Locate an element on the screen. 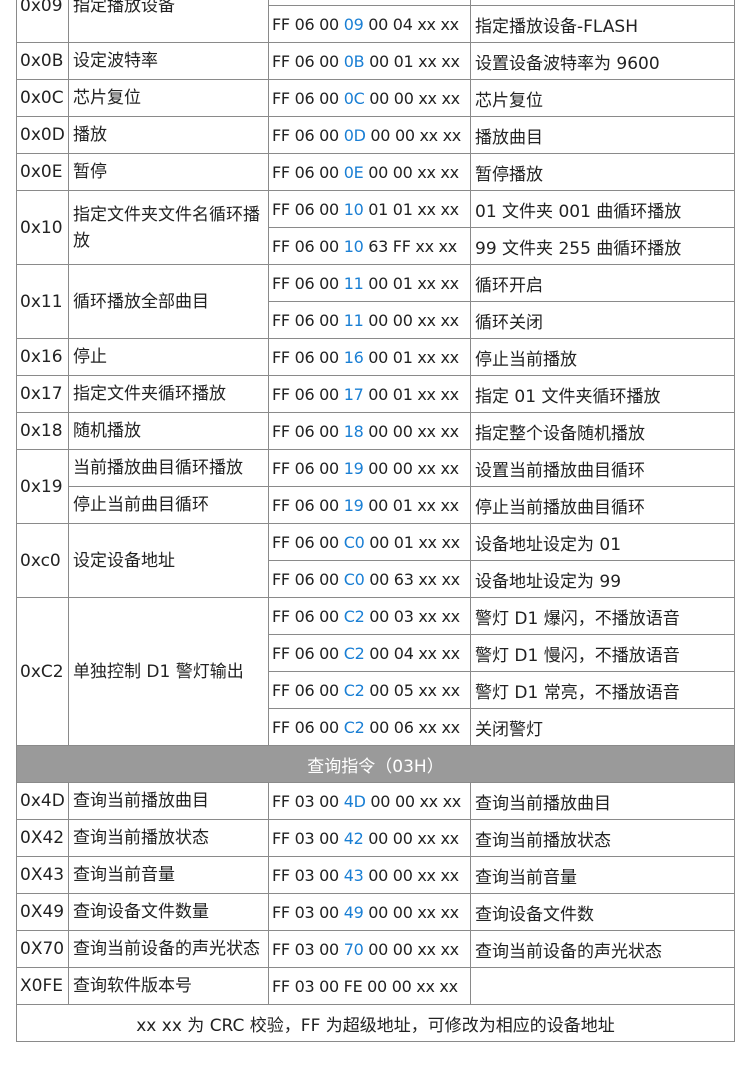 This screenshot has width=750, height=1082. function-cell: 停止 is located at coordinates (168, 357).